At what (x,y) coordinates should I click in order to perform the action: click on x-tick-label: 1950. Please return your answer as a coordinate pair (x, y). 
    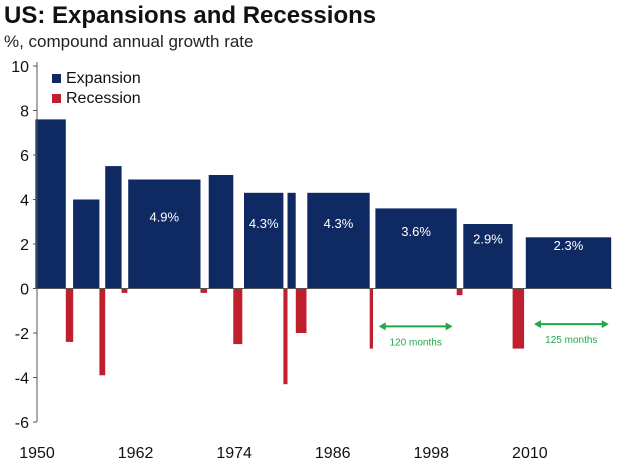
    Looking at the image, I should click on (37, 453).